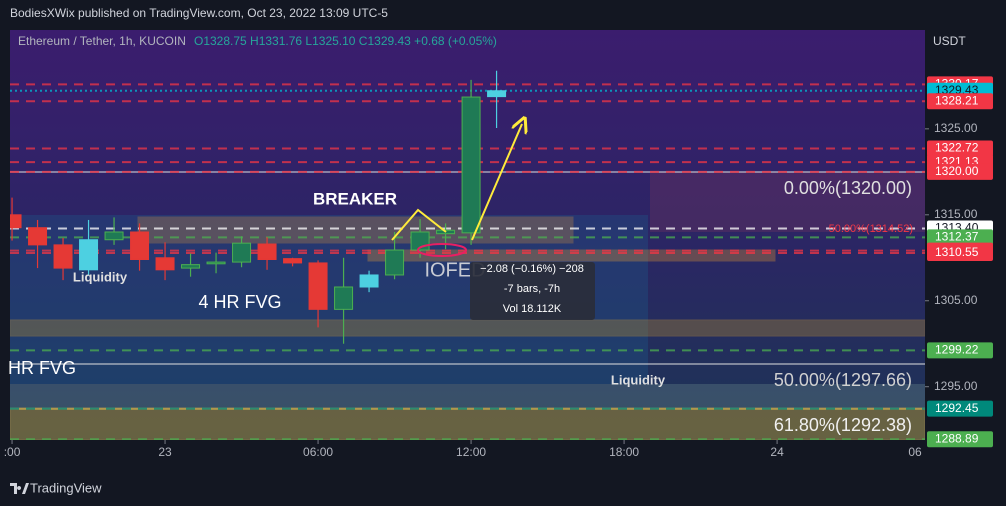 The width and height of the screenshot is (1006, 506). I want to click on brand: TradingView, so click(66, 487).